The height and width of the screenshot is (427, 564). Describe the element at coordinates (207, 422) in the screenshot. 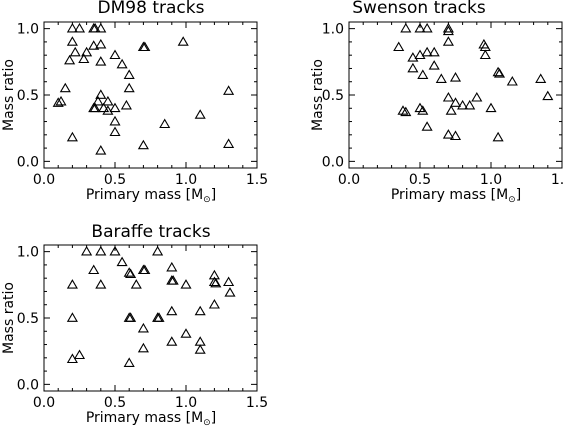

I see `solar-symbol: ⊙` at that location.